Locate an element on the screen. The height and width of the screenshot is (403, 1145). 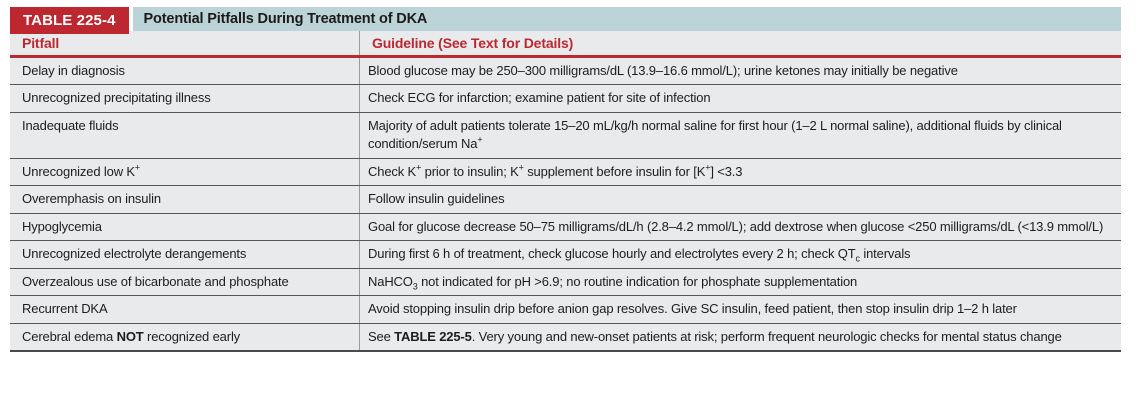
table-column-headers: Pitfall Guideline (See Text for Details) is located at coordinates (565, 44).